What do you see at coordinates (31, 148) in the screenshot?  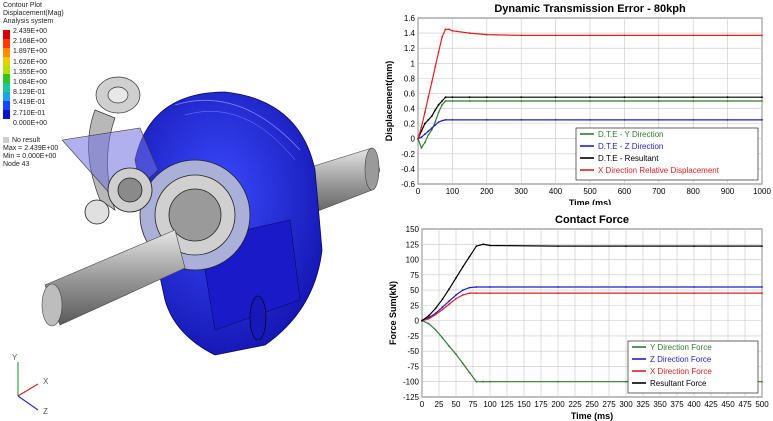 I see `max-label: Max = 2.439E+00` at bounding box center [31, 148].